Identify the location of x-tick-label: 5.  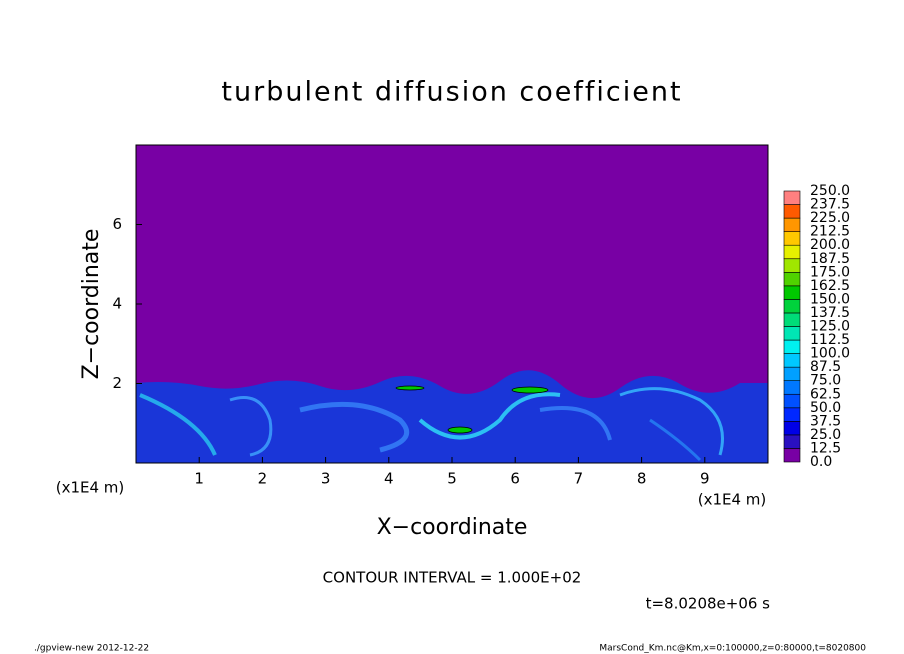
(452, 479).